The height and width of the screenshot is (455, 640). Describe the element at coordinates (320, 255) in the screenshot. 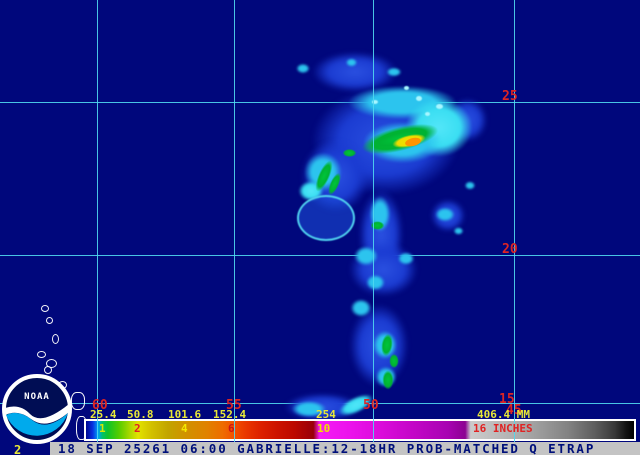

I see `gridline-horizontal` at that location.